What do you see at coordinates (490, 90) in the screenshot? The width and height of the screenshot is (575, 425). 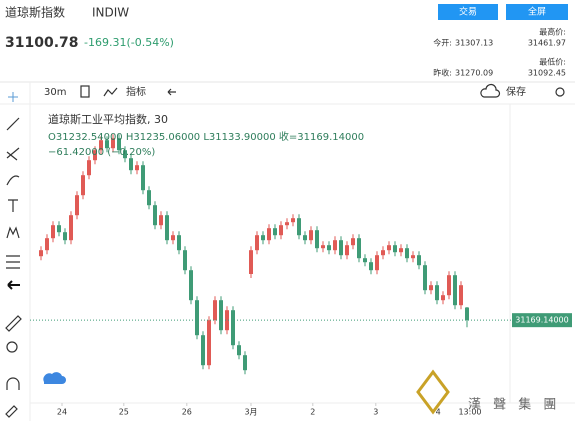 I see `cloud-icon` at bounding box center [490, 90].